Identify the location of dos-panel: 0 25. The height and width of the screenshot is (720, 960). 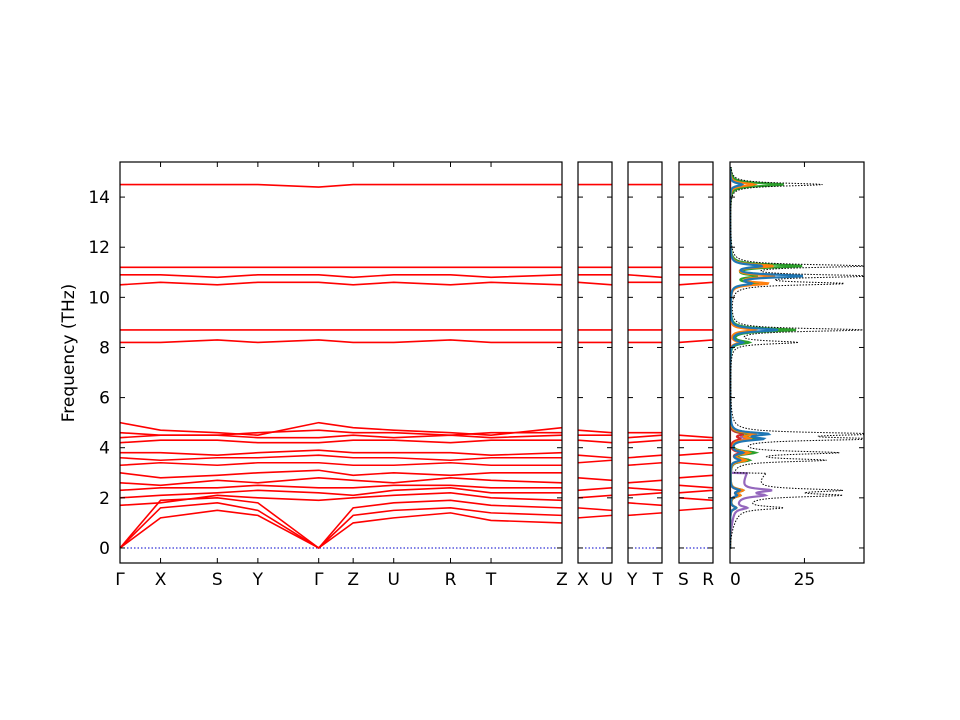
(797, 375).